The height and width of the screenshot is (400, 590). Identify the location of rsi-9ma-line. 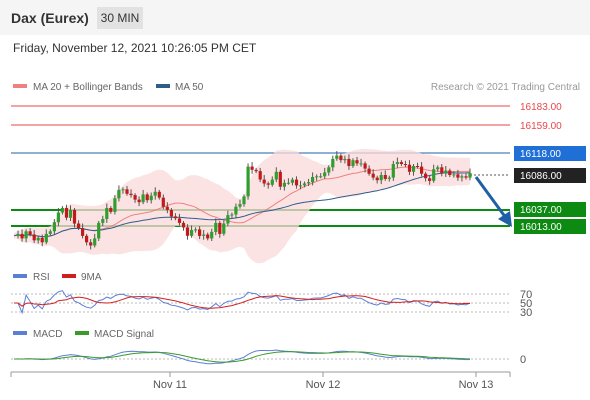
(242, 302).